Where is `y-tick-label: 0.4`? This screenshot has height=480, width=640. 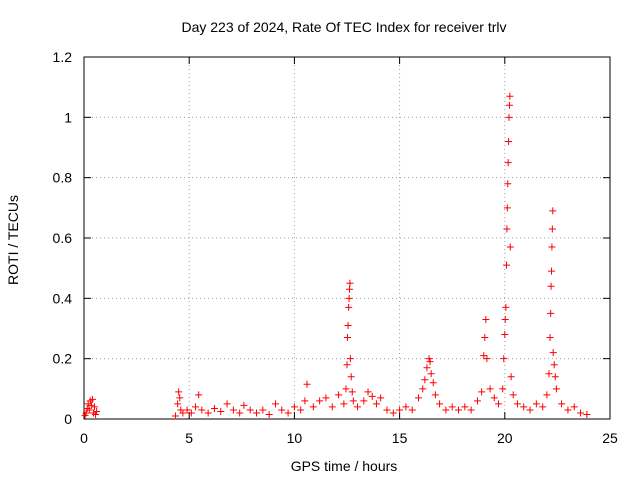
y-tick-label: 0.4 is located at coordinates (63, 298).